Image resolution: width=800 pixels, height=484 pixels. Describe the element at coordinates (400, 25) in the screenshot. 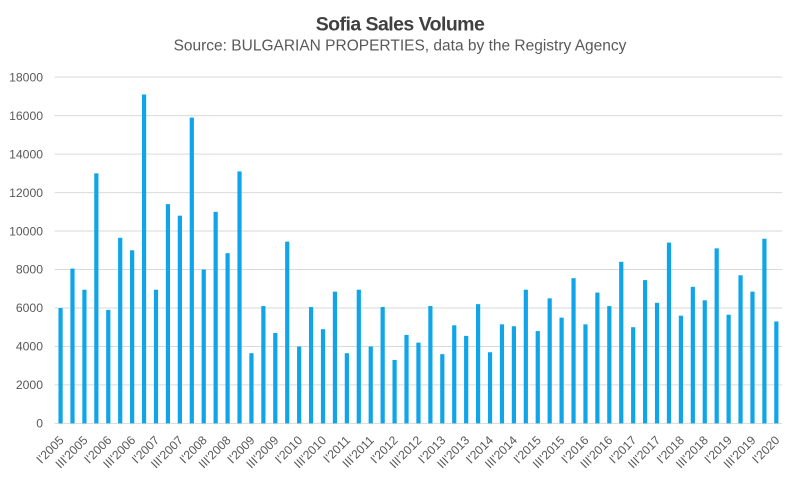

I see `svg-text: Sofia Sales Volume` at that location.